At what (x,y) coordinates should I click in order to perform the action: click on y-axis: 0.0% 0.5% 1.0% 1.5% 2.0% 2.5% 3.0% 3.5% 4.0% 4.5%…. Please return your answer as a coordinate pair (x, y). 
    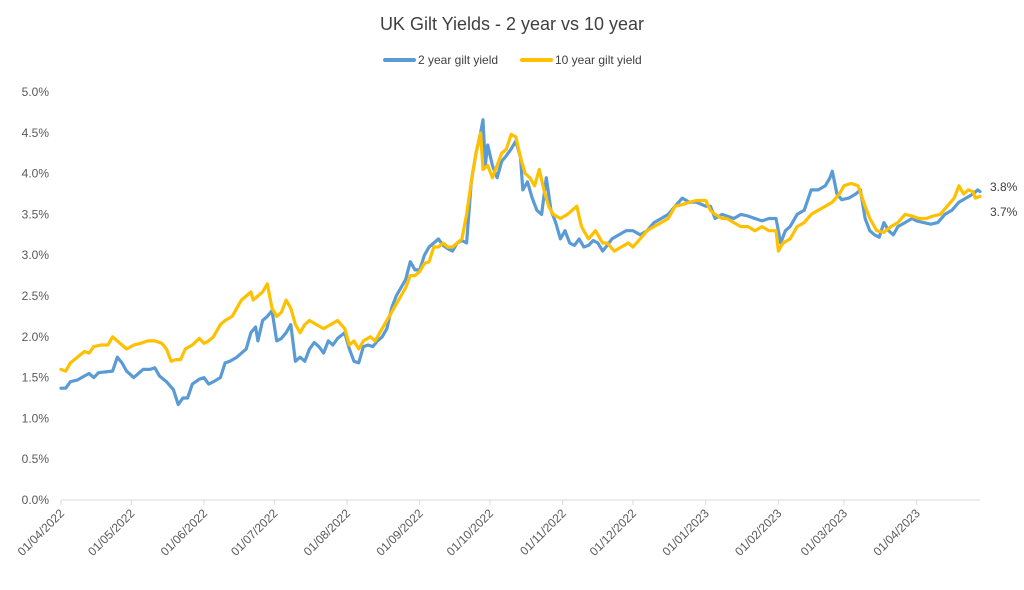
    Looking at the image, I should click on (36, 296).